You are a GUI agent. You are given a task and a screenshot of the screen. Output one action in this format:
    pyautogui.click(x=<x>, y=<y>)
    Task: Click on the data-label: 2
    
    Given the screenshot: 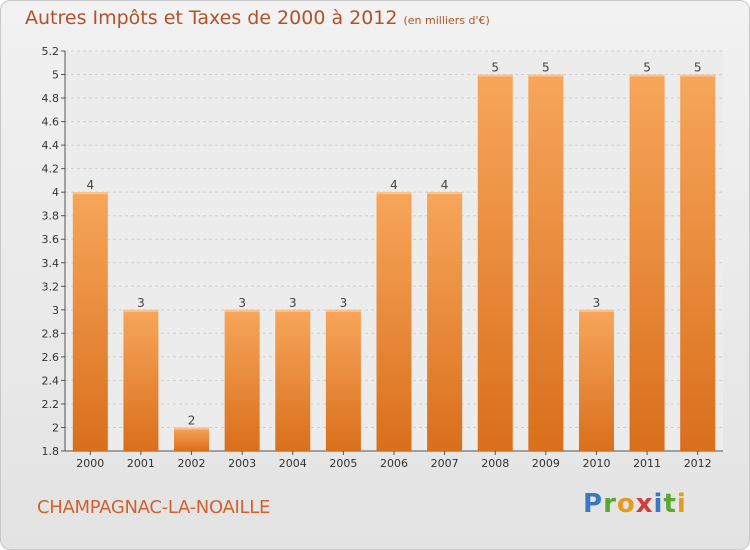 What is the action you would take?
    pyautogui.click(x=192, y=420)
    